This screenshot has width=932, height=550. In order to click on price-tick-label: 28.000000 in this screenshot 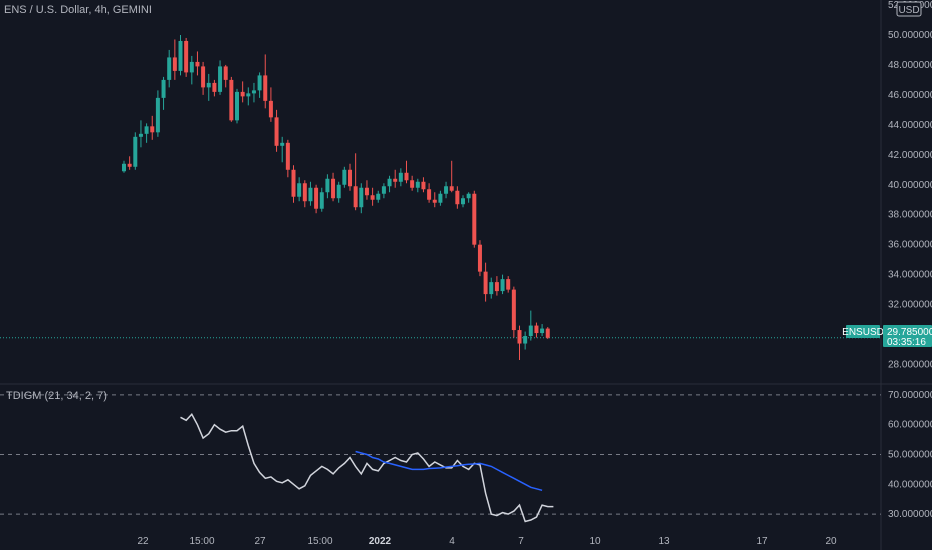, I will do `click(910, 365)`.